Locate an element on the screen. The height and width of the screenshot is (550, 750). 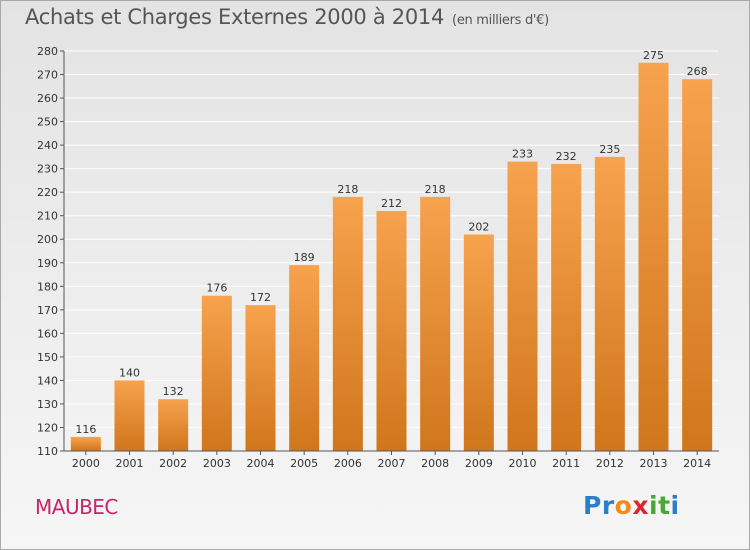
logo-letter: P is located at coordinates (592, 505).